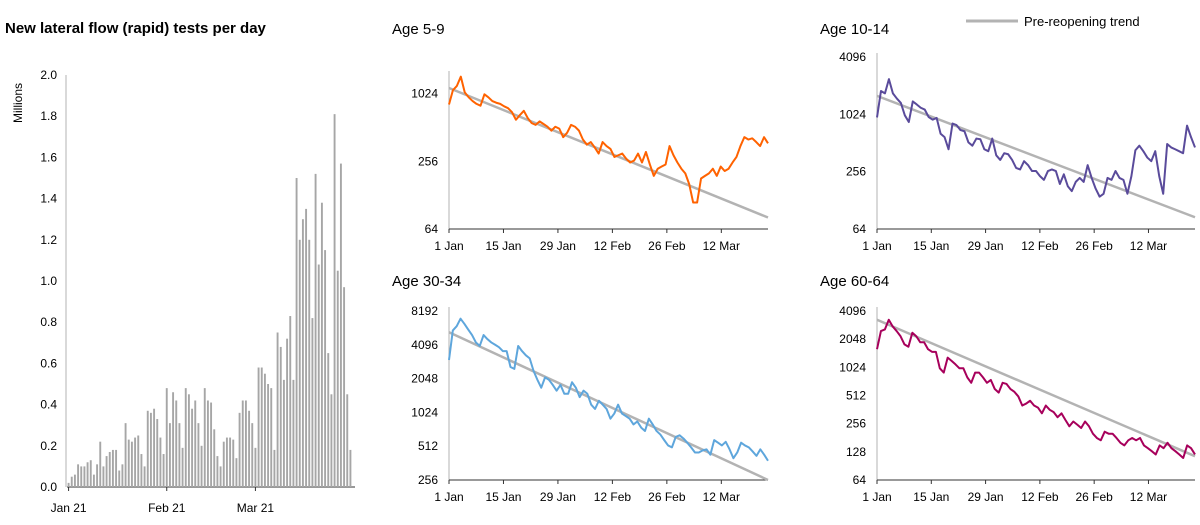  What do you see at coordinates (48, 322) in the screenshot?
I see `y-tick-label: 0.8` at bounding box center [48, 322].